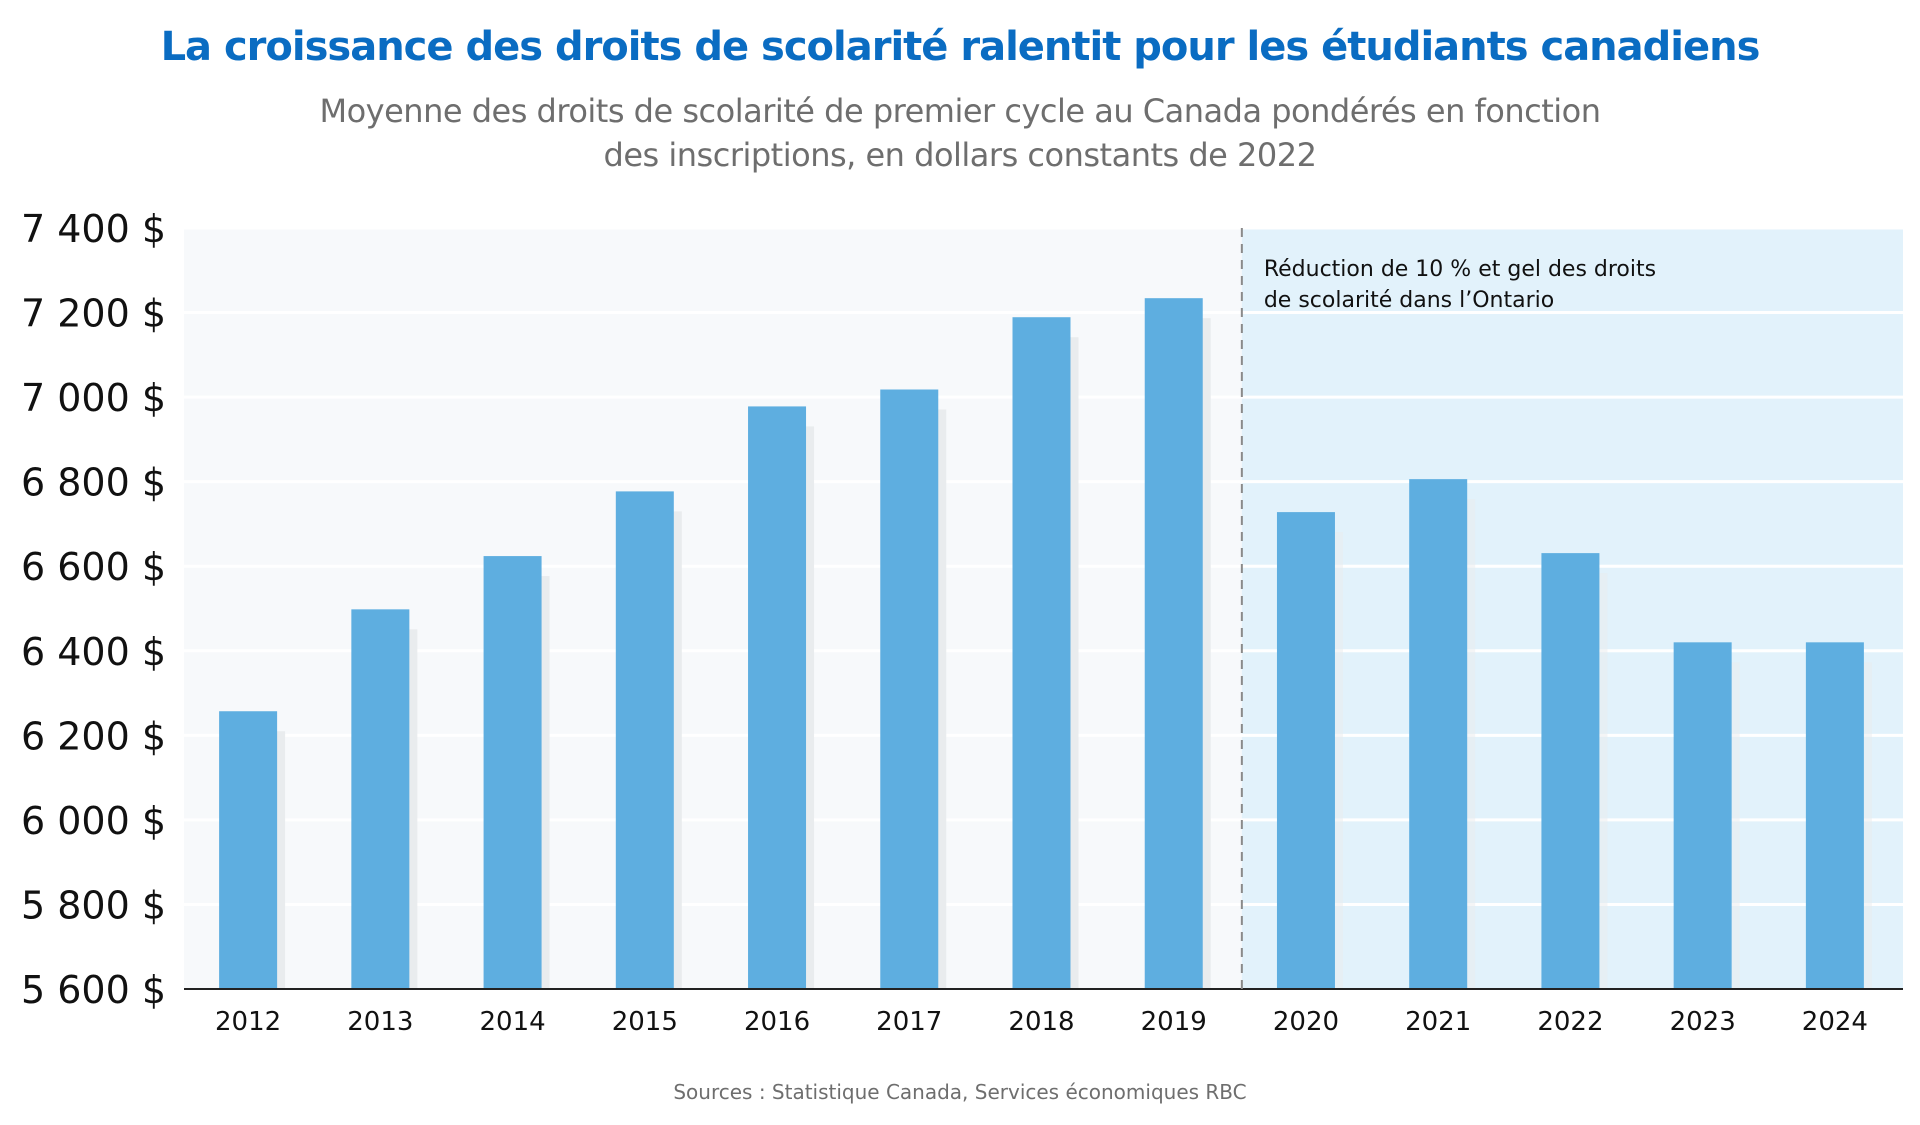 The width and height of the screenshot is (1920, 1125). I want to click on y-tick-label: 7 000 $, so click(93, 398).